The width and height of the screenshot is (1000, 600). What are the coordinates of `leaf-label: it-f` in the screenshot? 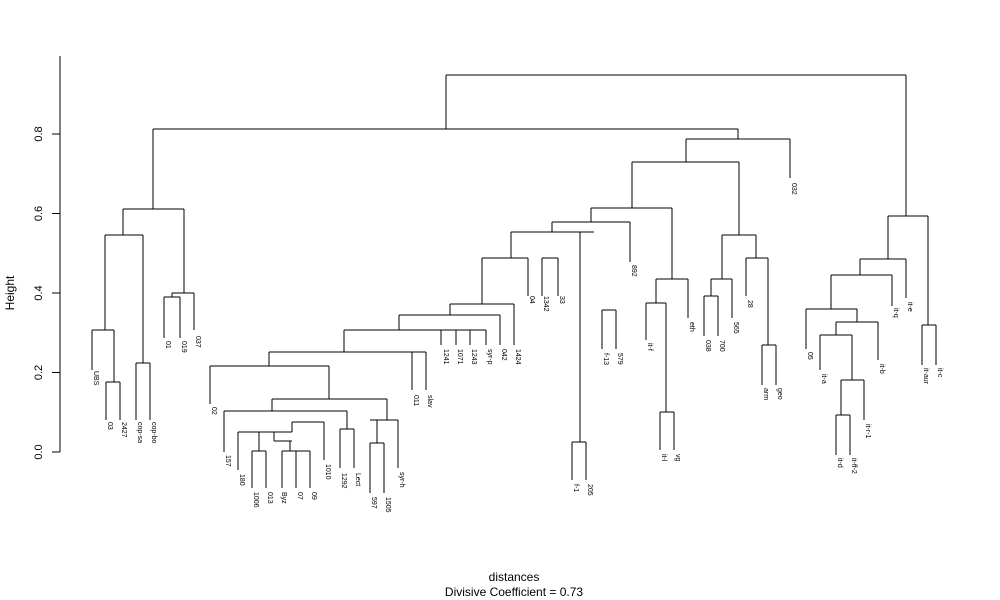 It's located at (649, 347).